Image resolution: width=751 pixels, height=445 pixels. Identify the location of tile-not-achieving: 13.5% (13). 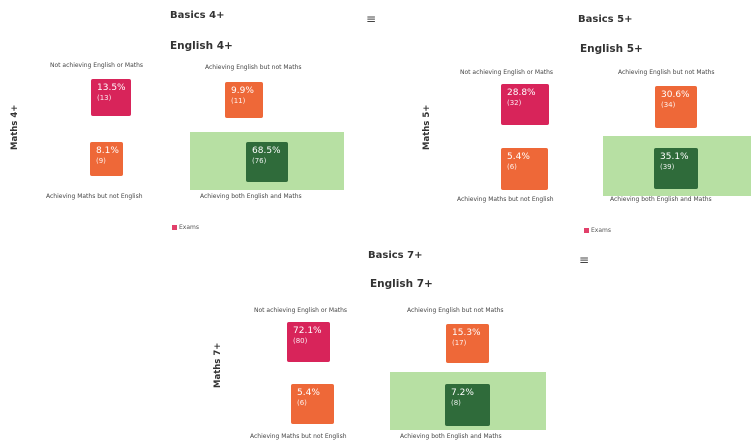
(111, 97).